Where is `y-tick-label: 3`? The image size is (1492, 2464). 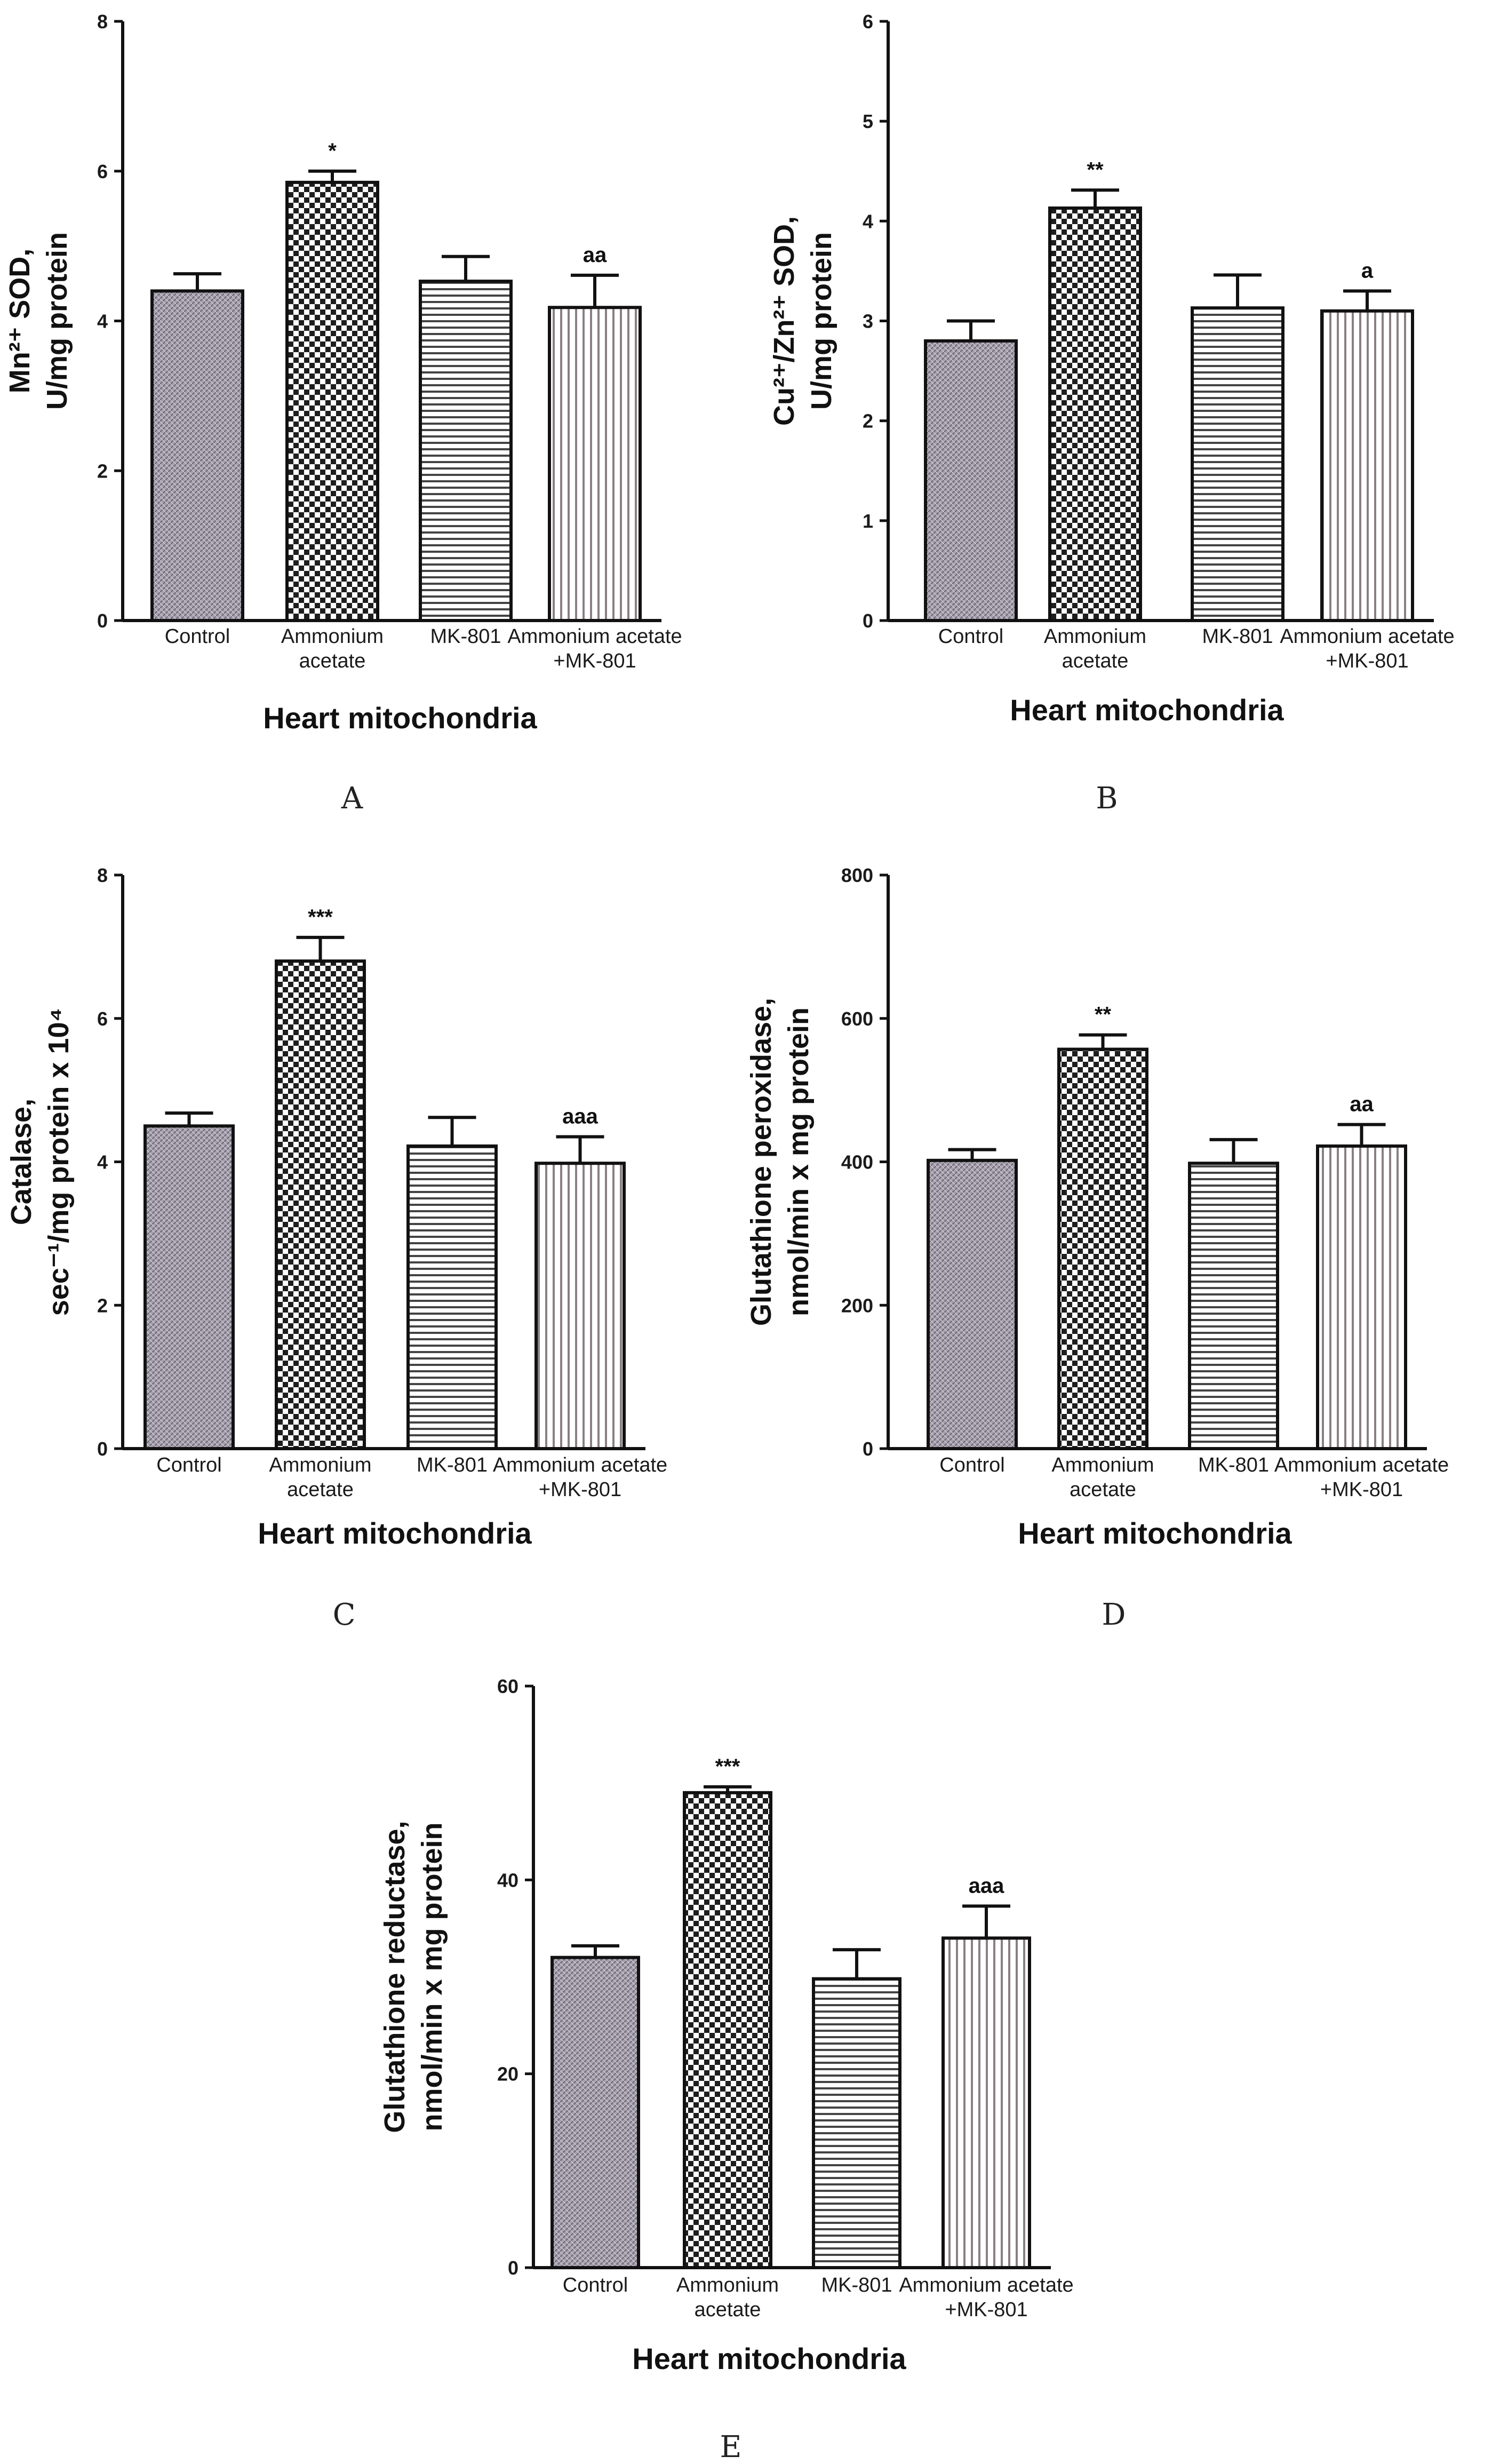 y-tick-label: 3 is located at coordinates (868, 322).